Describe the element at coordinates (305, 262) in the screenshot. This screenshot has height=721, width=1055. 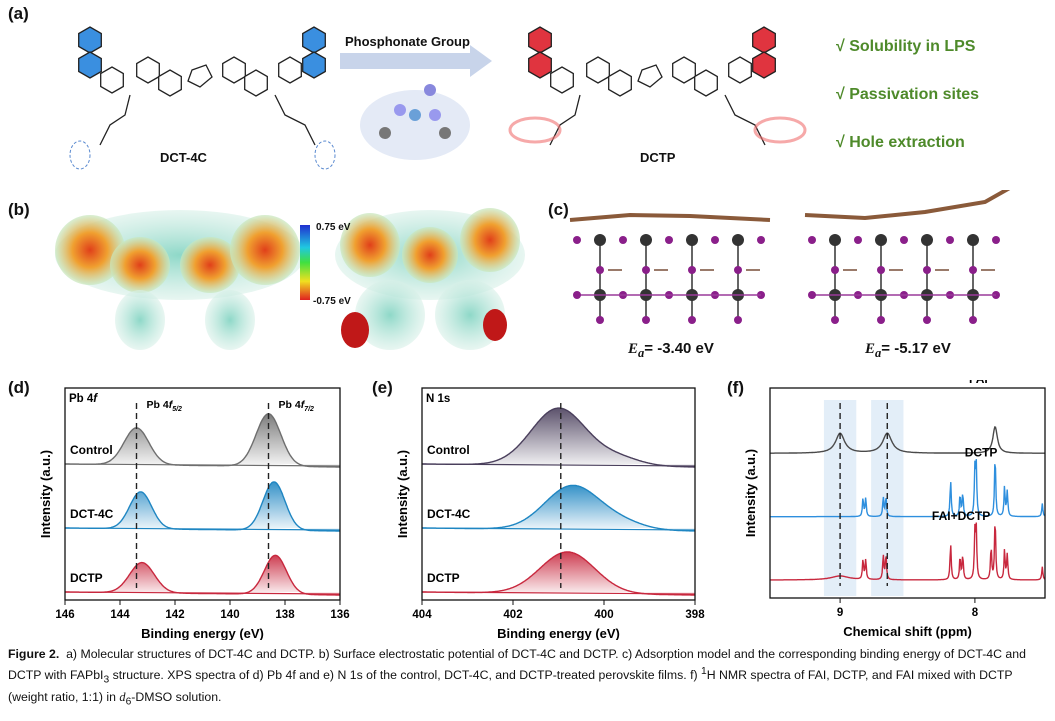
I see `colorbar` at that location.